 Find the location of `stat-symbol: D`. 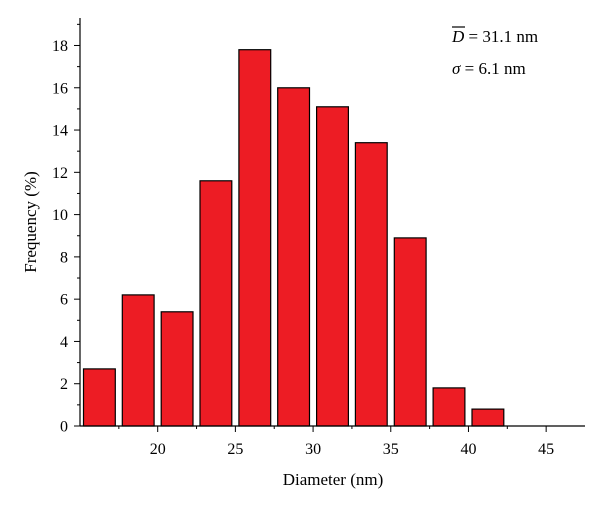

stat-symbol: D is located at coordinates (458, 36).